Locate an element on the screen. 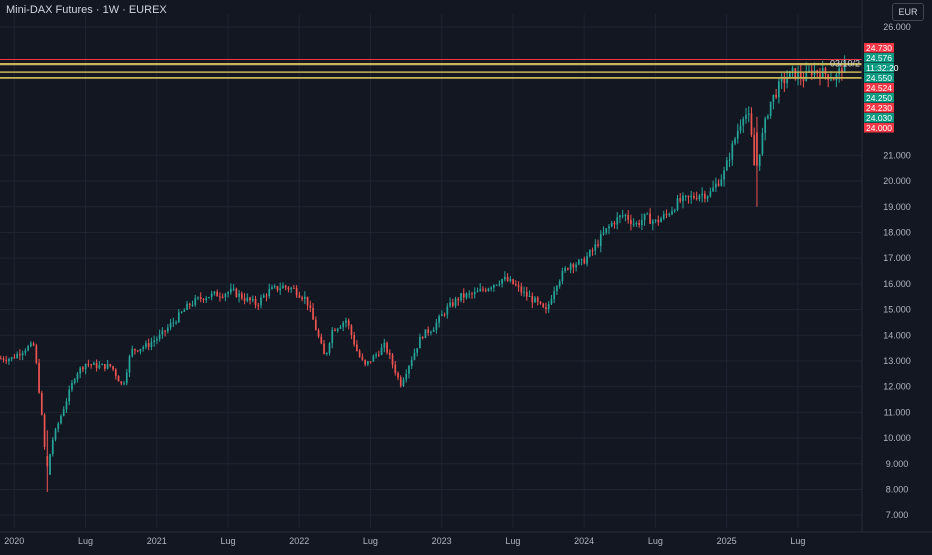  price-label: 24.550 is located at coordinates (879, 78).